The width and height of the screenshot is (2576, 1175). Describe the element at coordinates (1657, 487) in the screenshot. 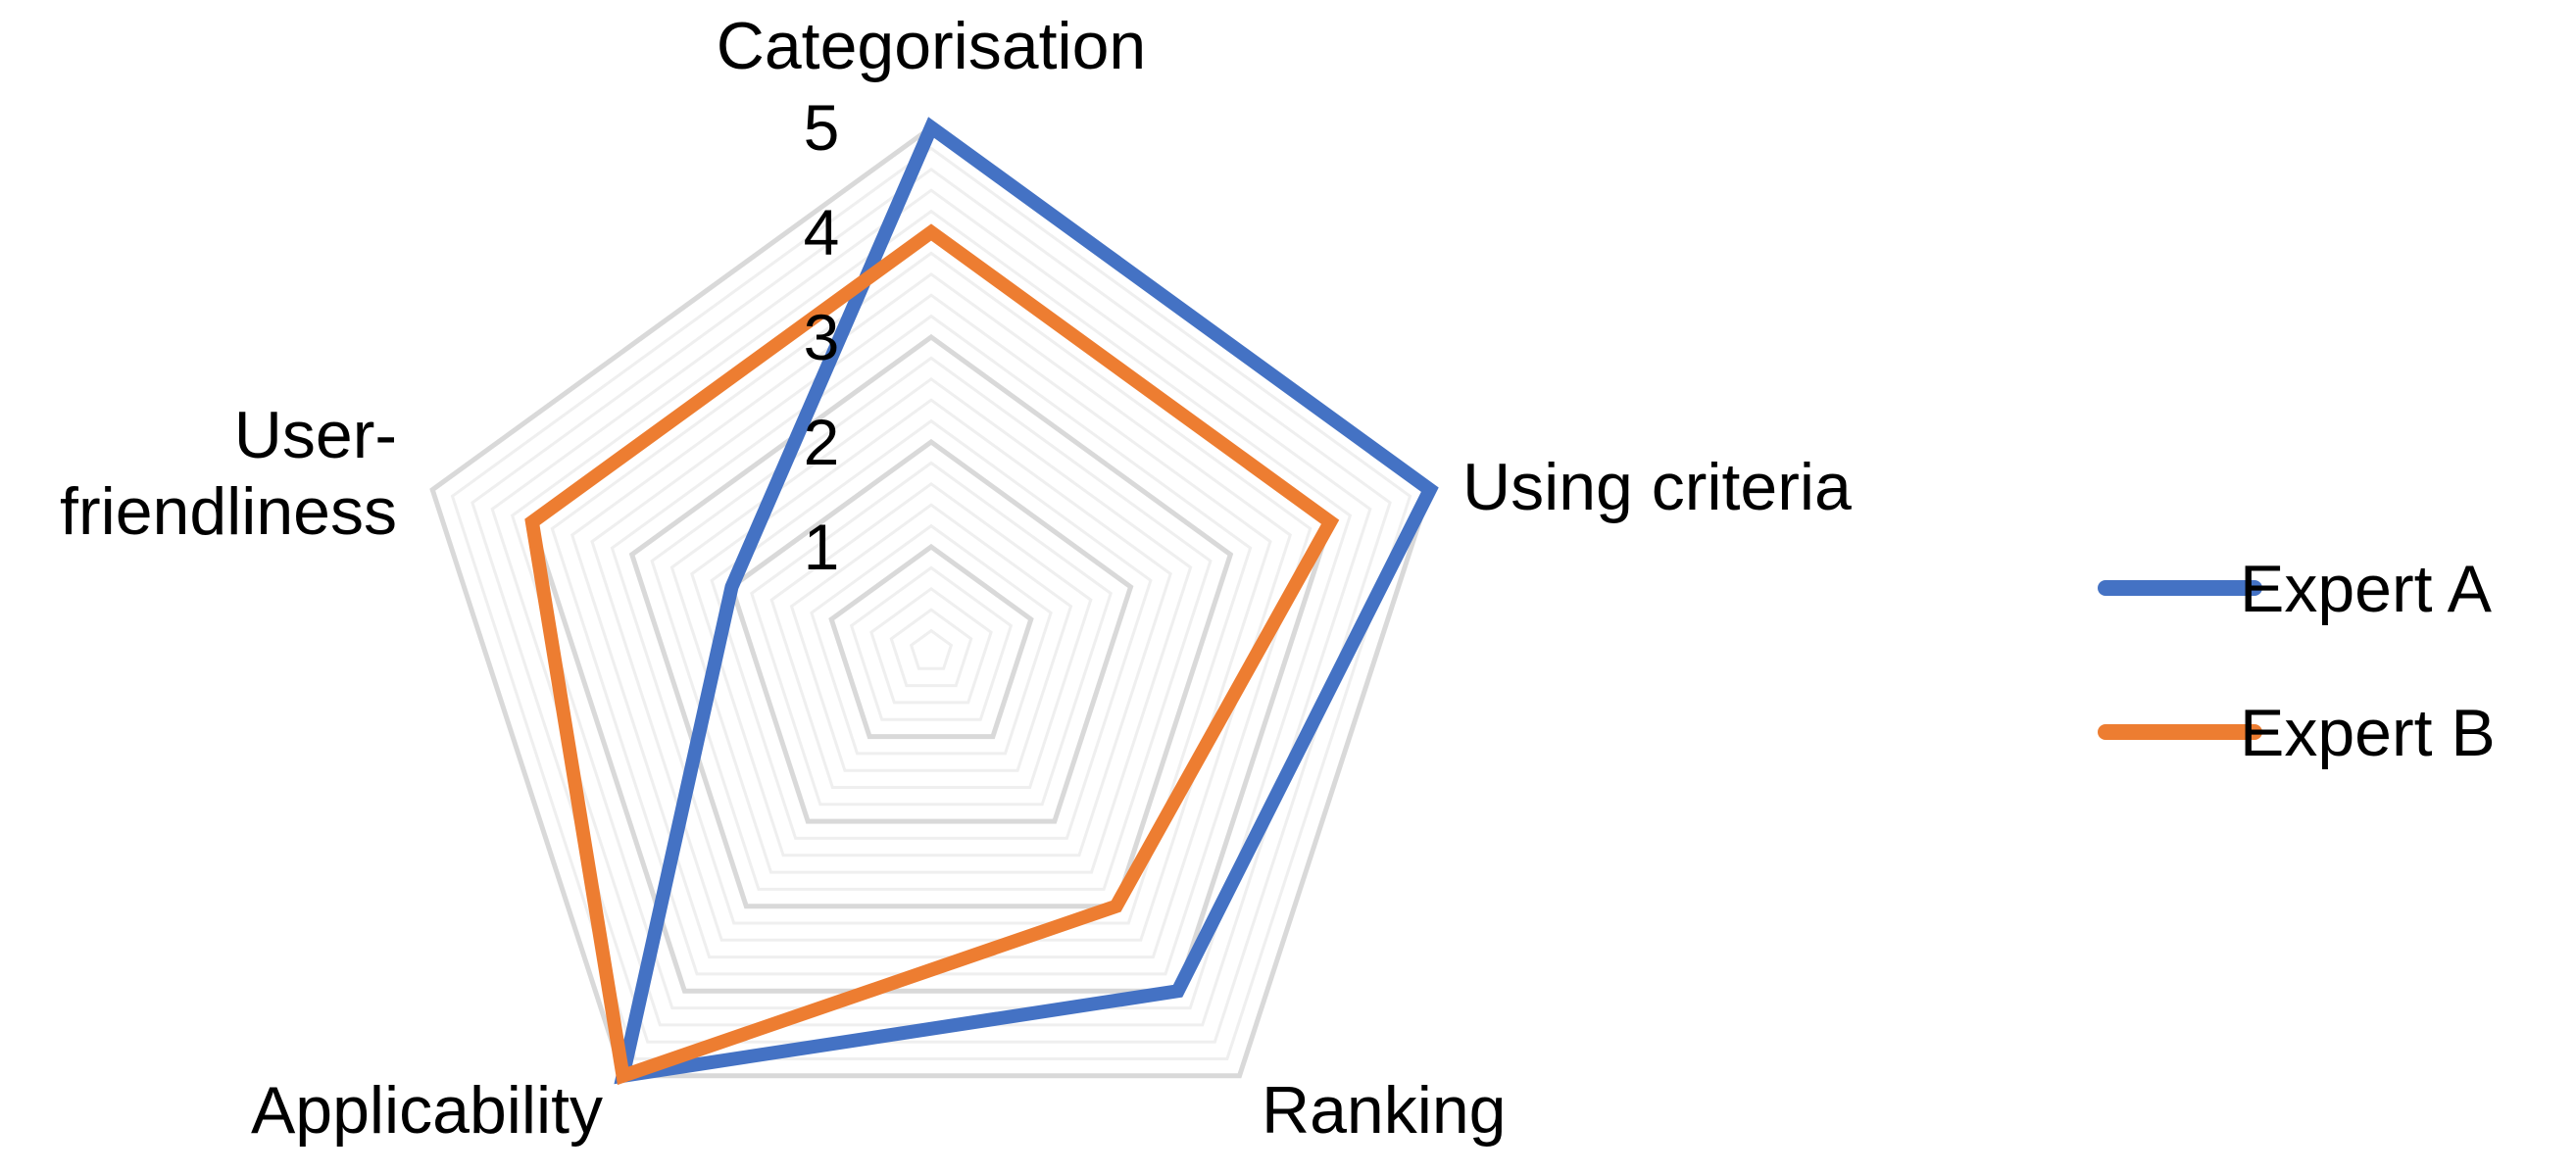

I see `category-label: Using criteria` at that location.